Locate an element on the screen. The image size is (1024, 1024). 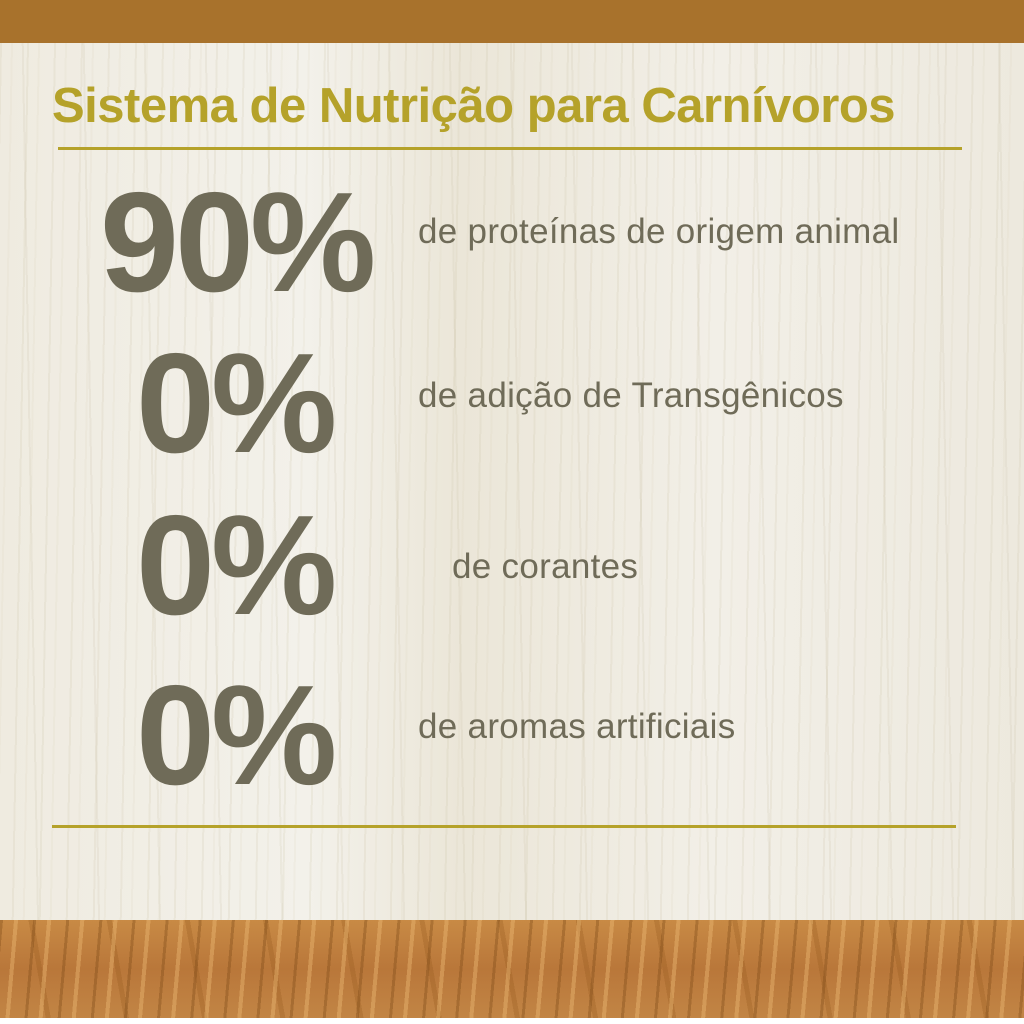
stat-label-aromas: de aromas artificiais is located at coordinates (577, 726).